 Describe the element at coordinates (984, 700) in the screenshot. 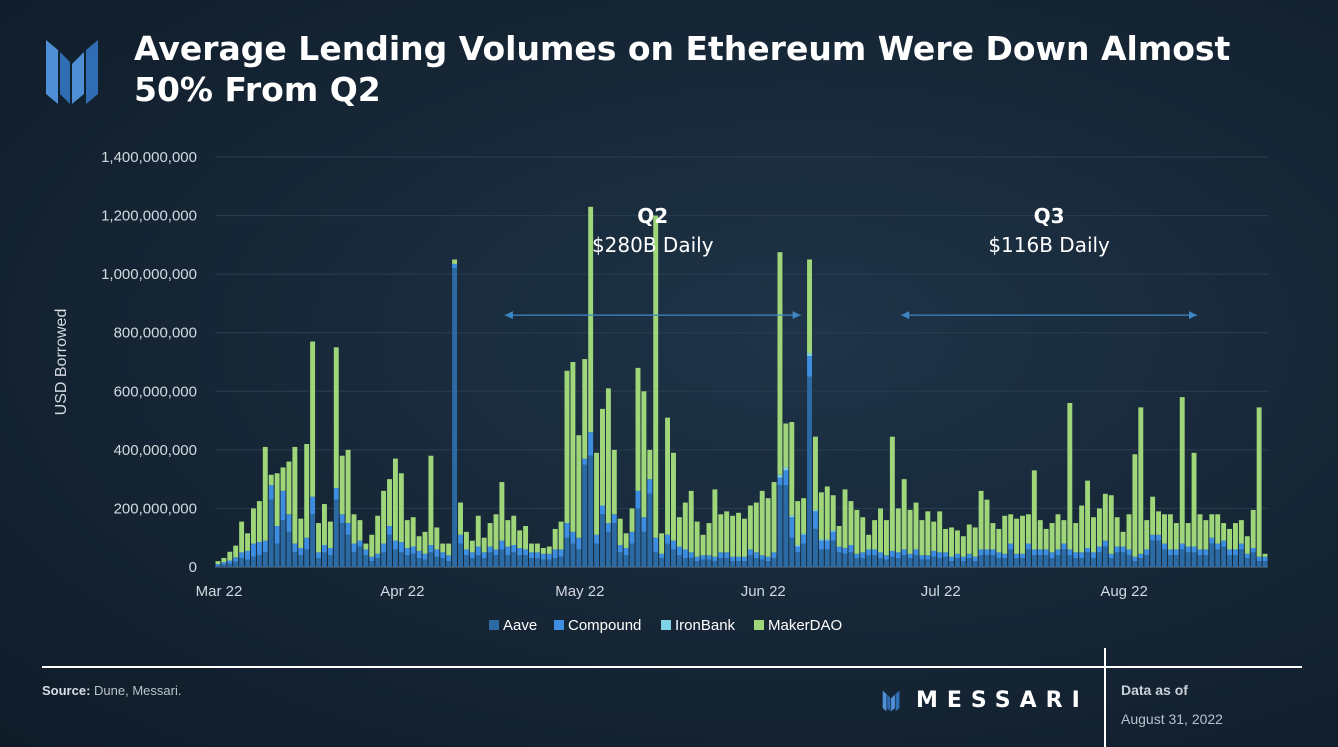

I see `brand-lockup: MESSARI` at that location.